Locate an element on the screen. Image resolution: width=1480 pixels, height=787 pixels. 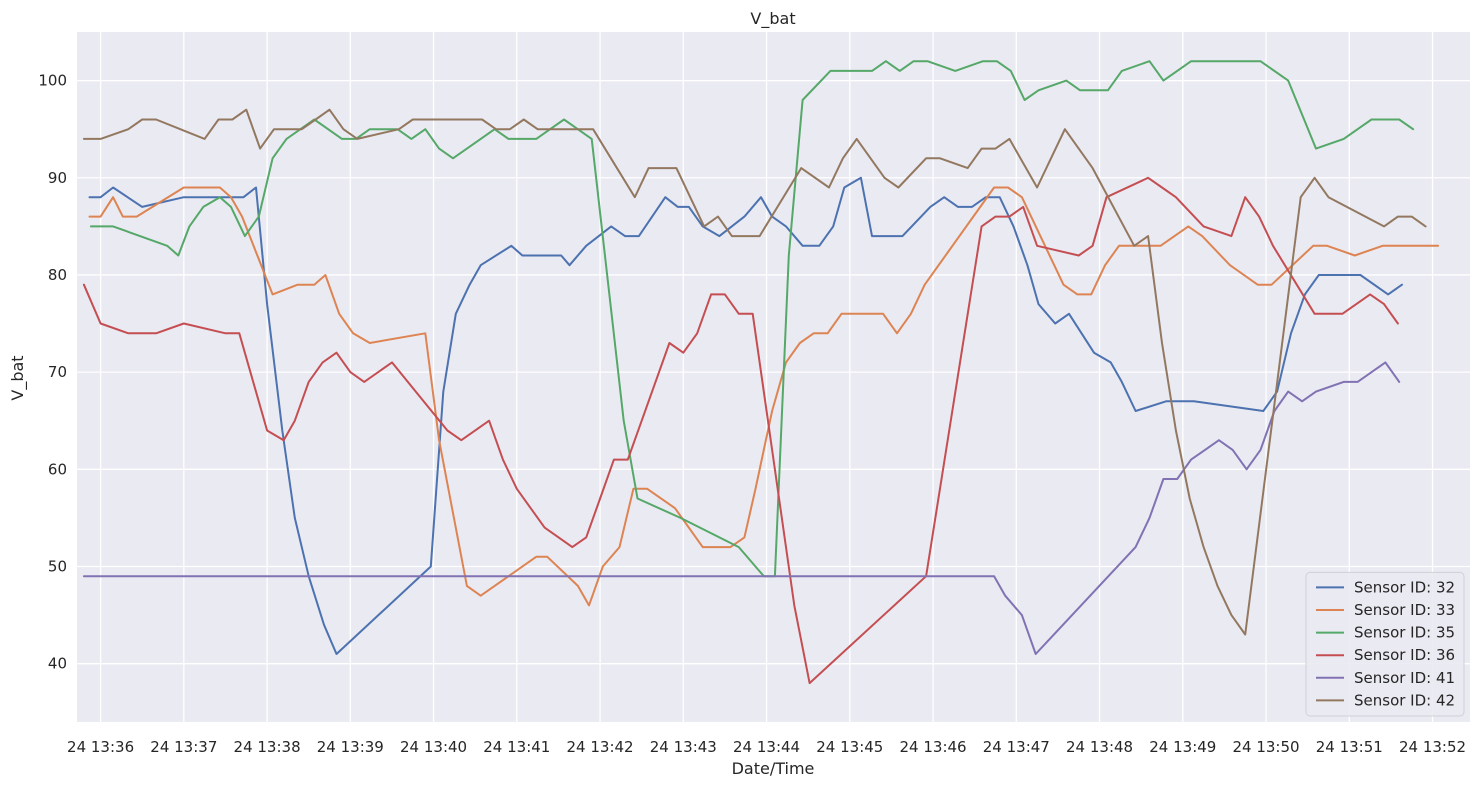
x-tick-label: 24 13:44 is located at coordinates (766, 747).